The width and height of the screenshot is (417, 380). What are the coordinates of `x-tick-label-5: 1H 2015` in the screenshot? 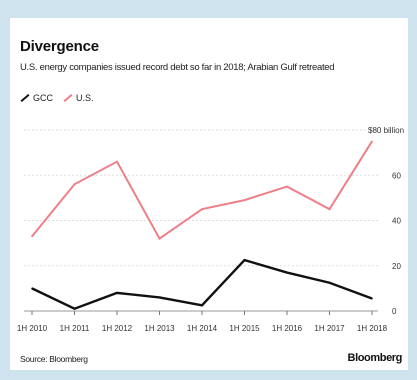 It's located at (244, 328).